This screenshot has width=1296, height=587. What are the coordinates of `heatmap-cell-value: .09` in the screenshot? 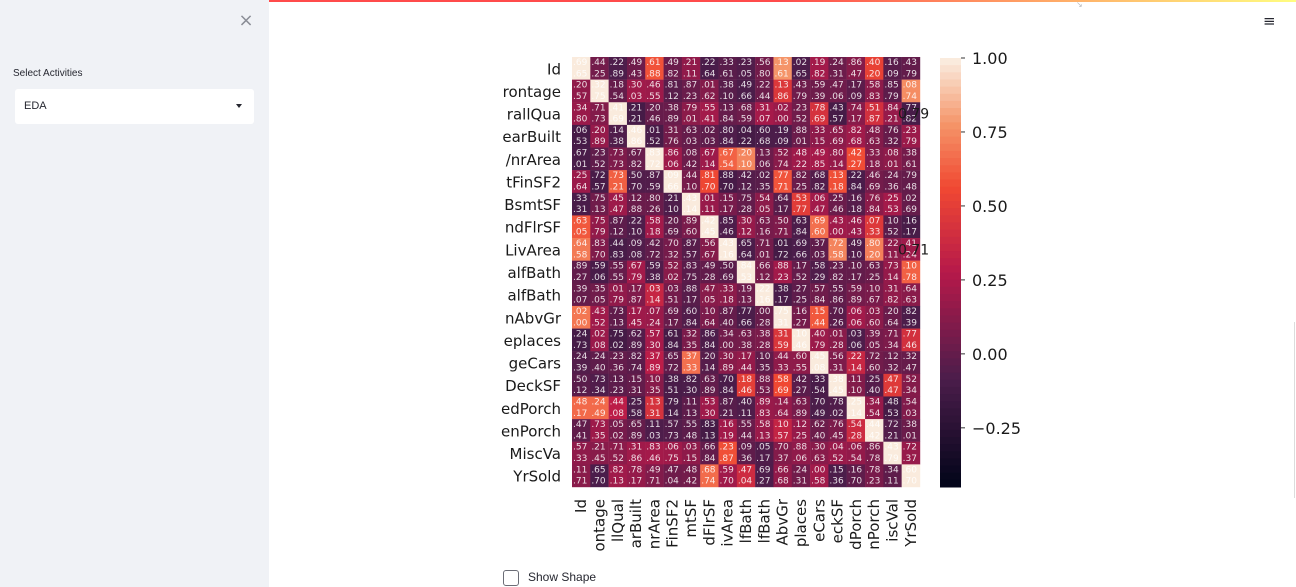 It's located at (891, 74).